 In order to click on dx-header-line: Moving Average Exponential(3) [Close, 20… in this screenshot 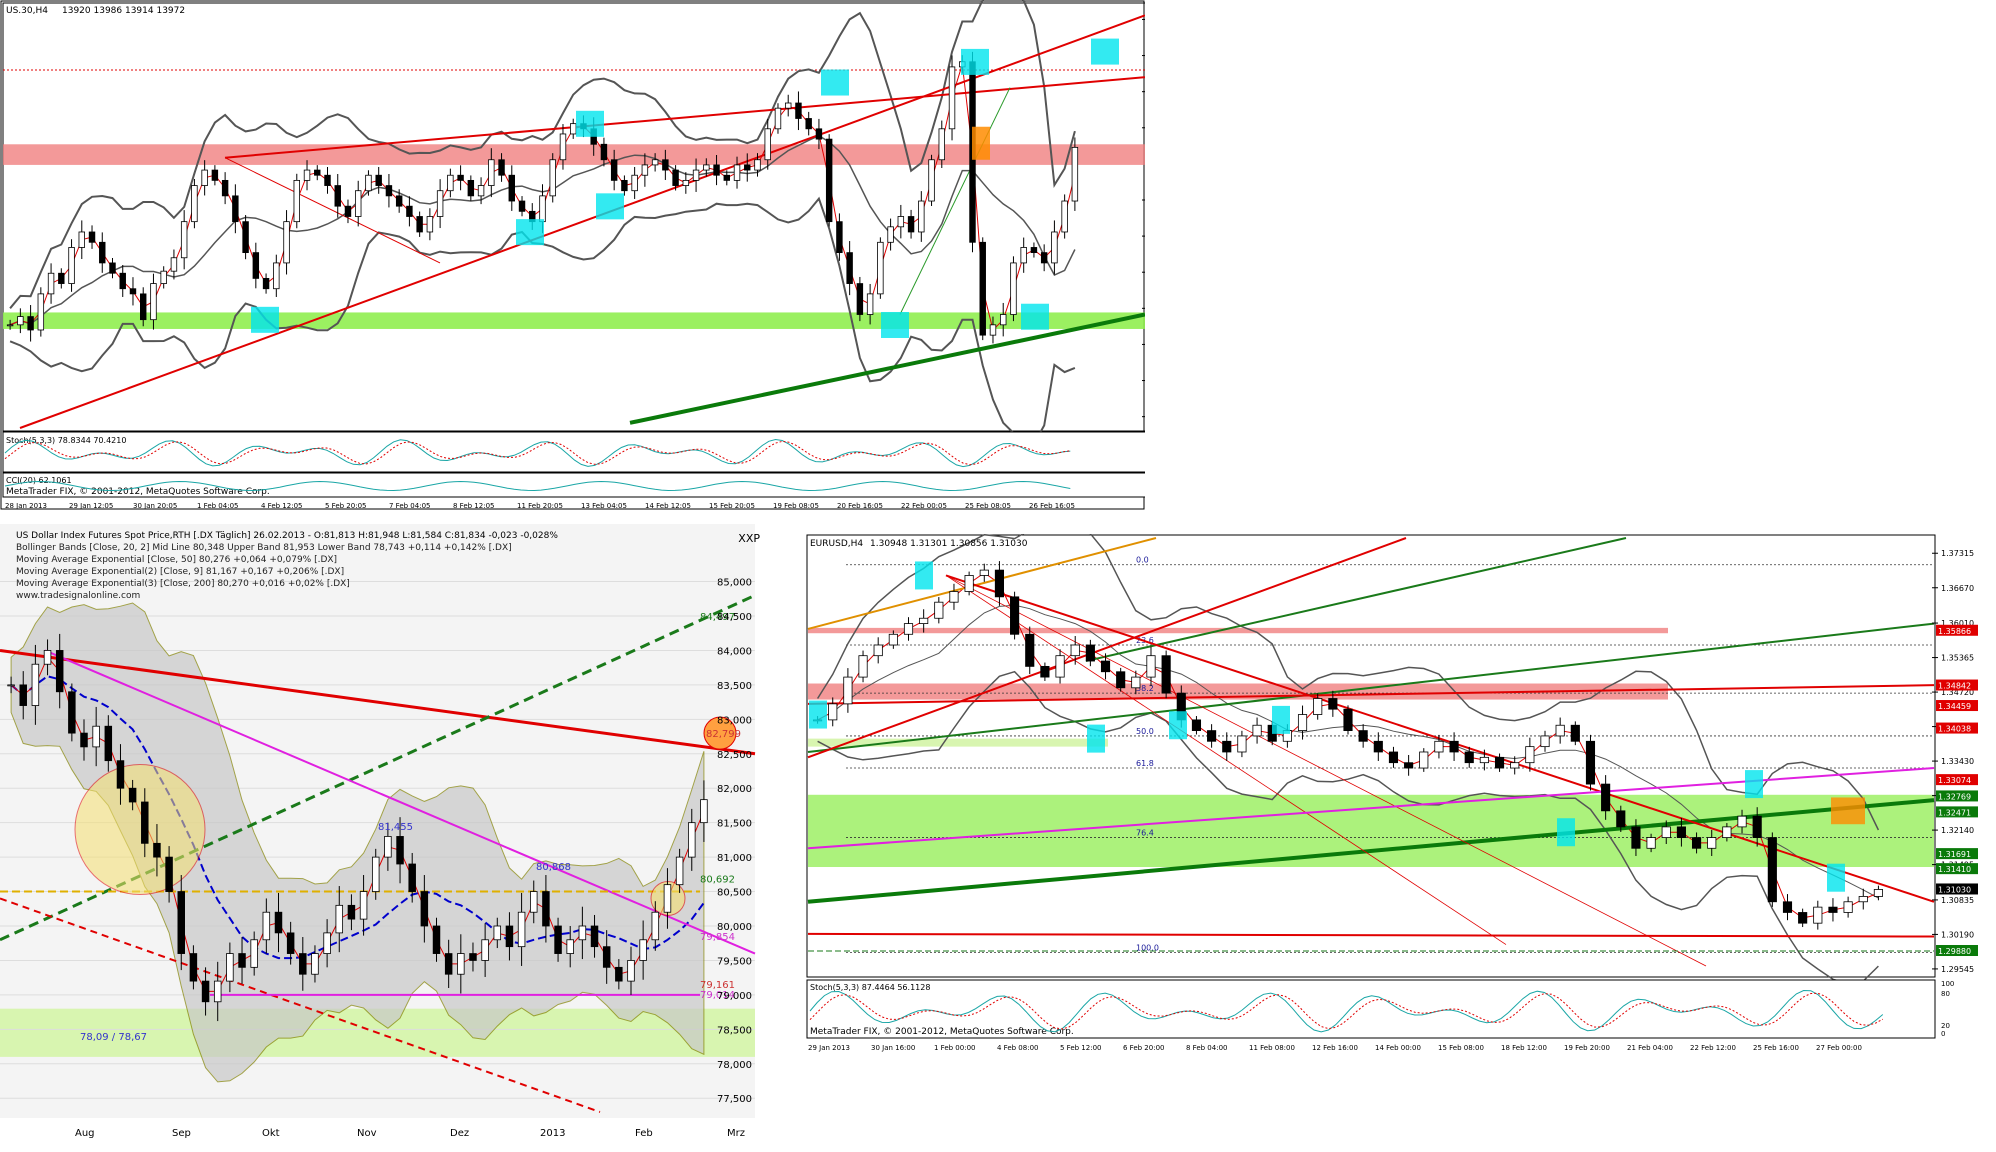, I will do `click(183, 584)`.